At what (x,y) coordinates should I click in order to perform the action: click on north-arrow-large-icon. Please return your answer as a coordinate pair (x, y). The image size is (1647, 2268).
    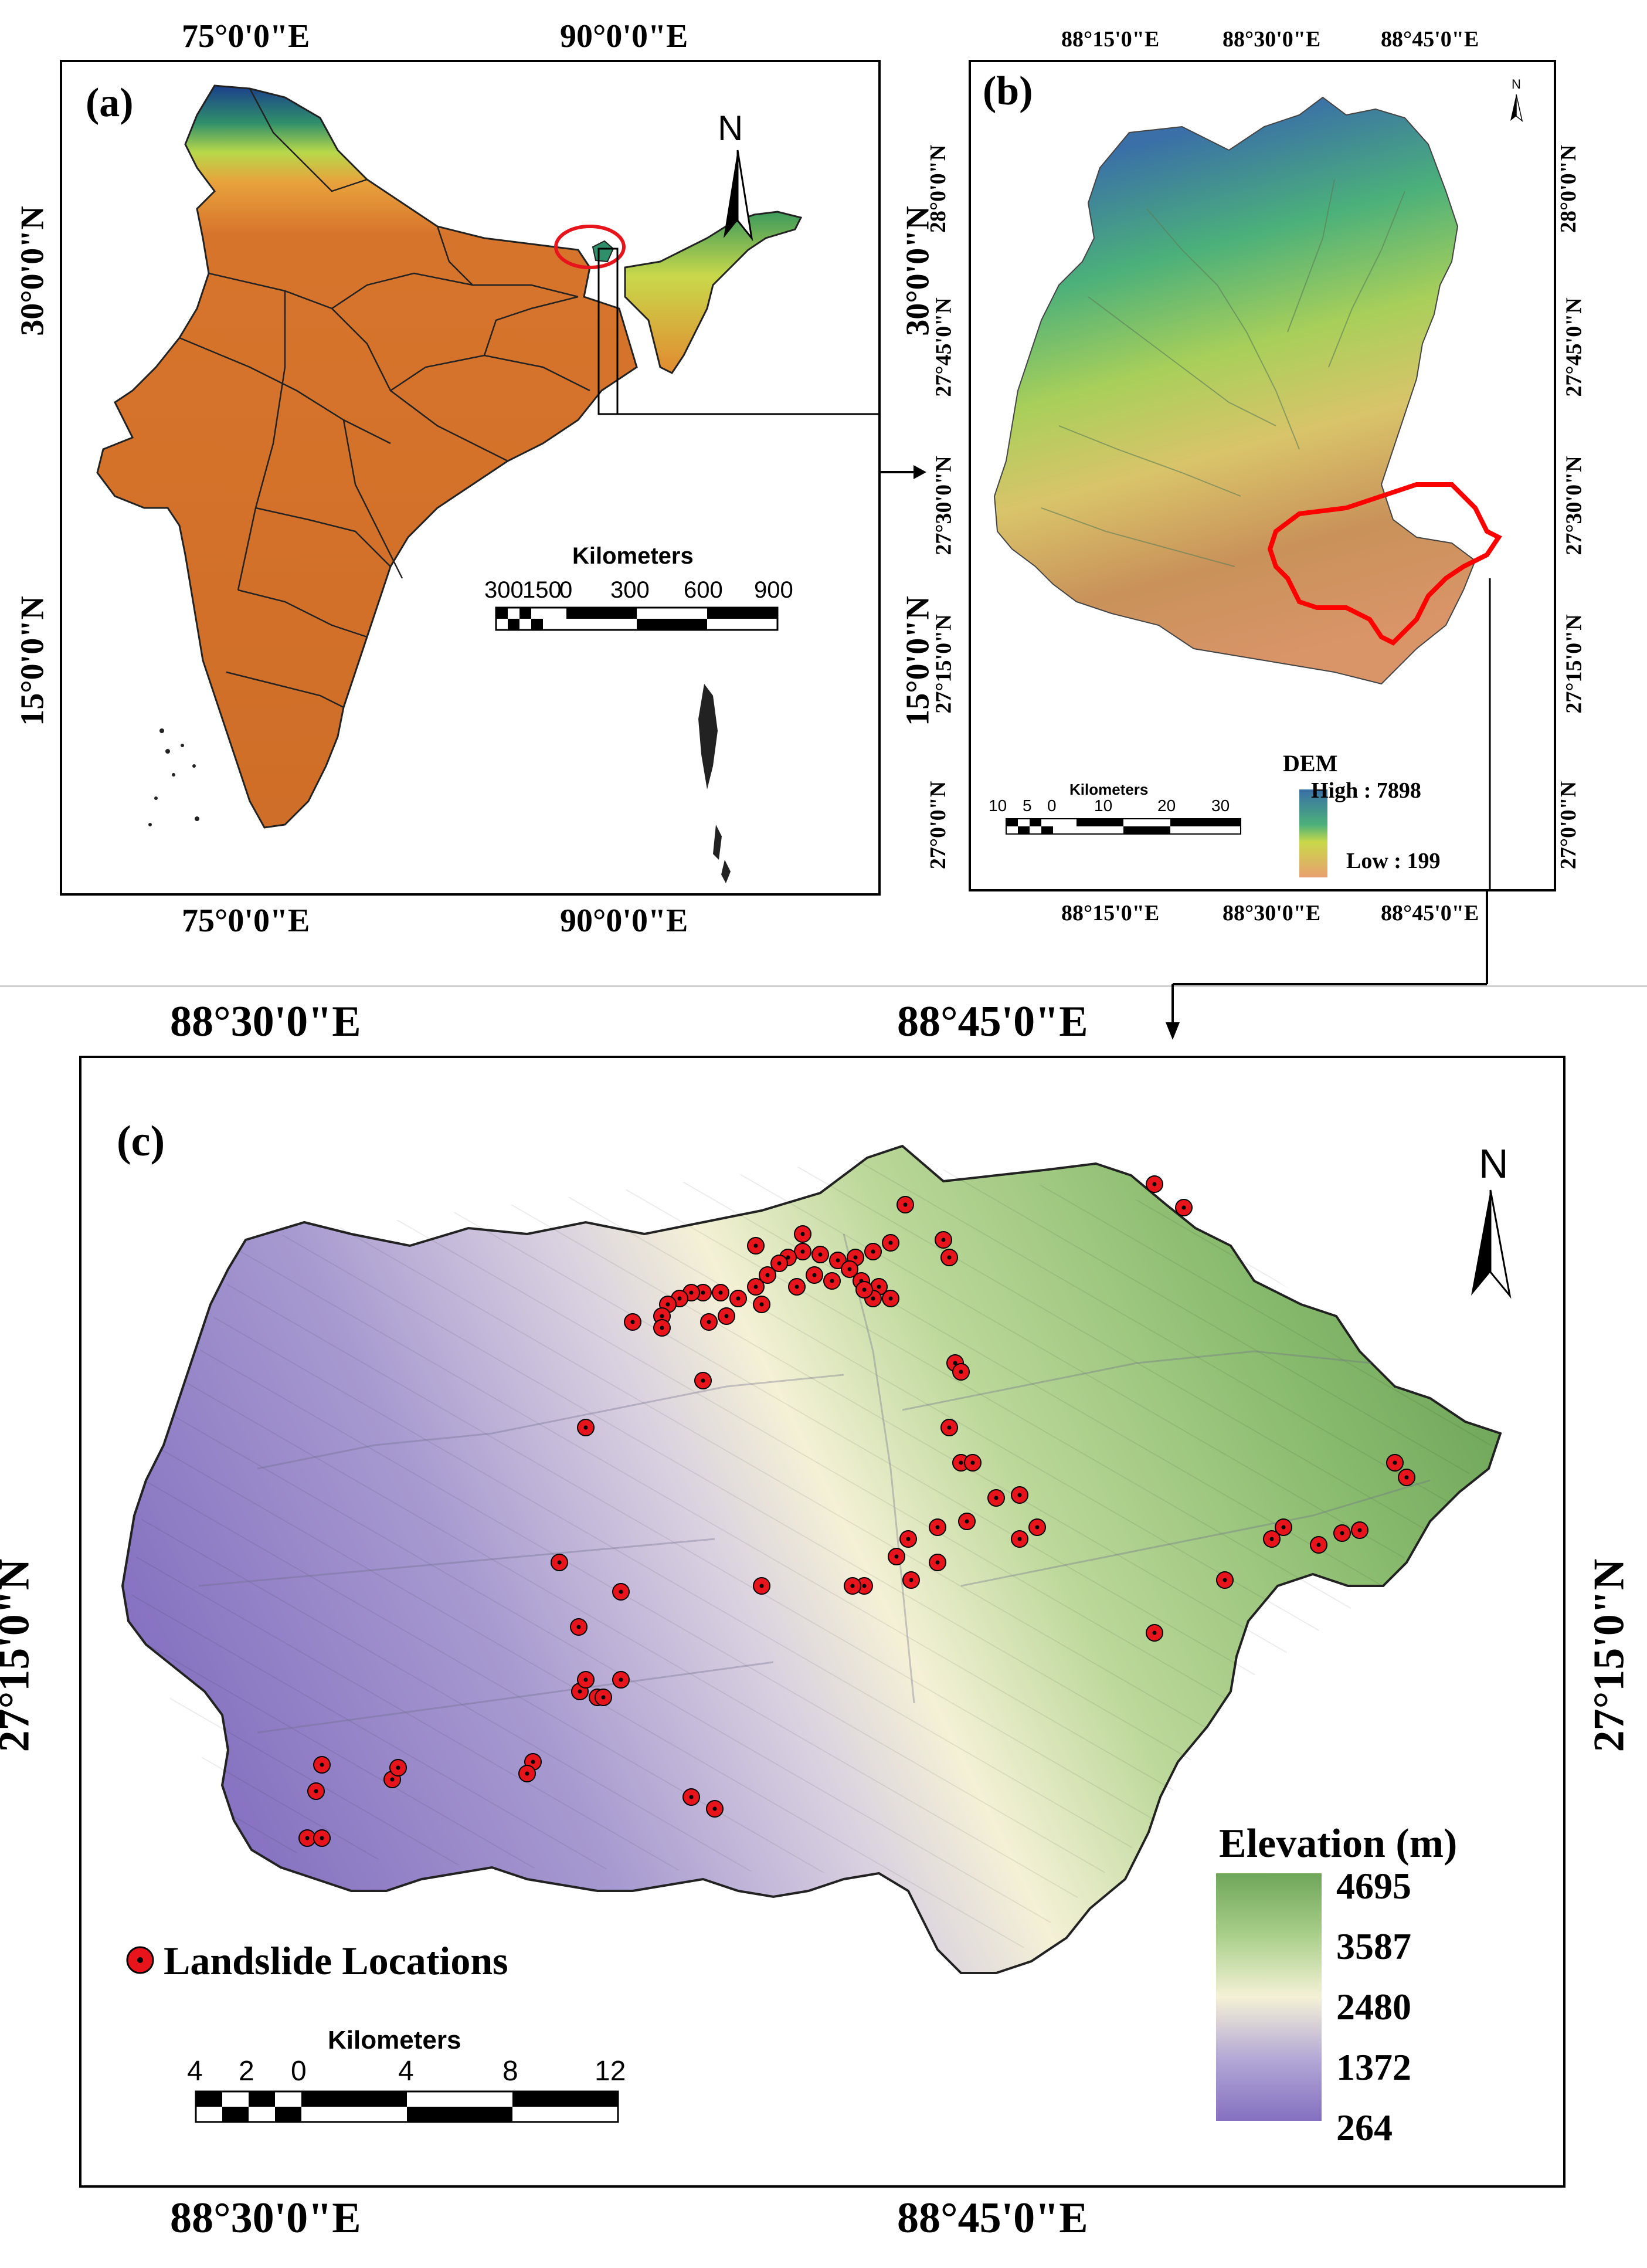
    Looking at the image, I should click on (1491, 1244).